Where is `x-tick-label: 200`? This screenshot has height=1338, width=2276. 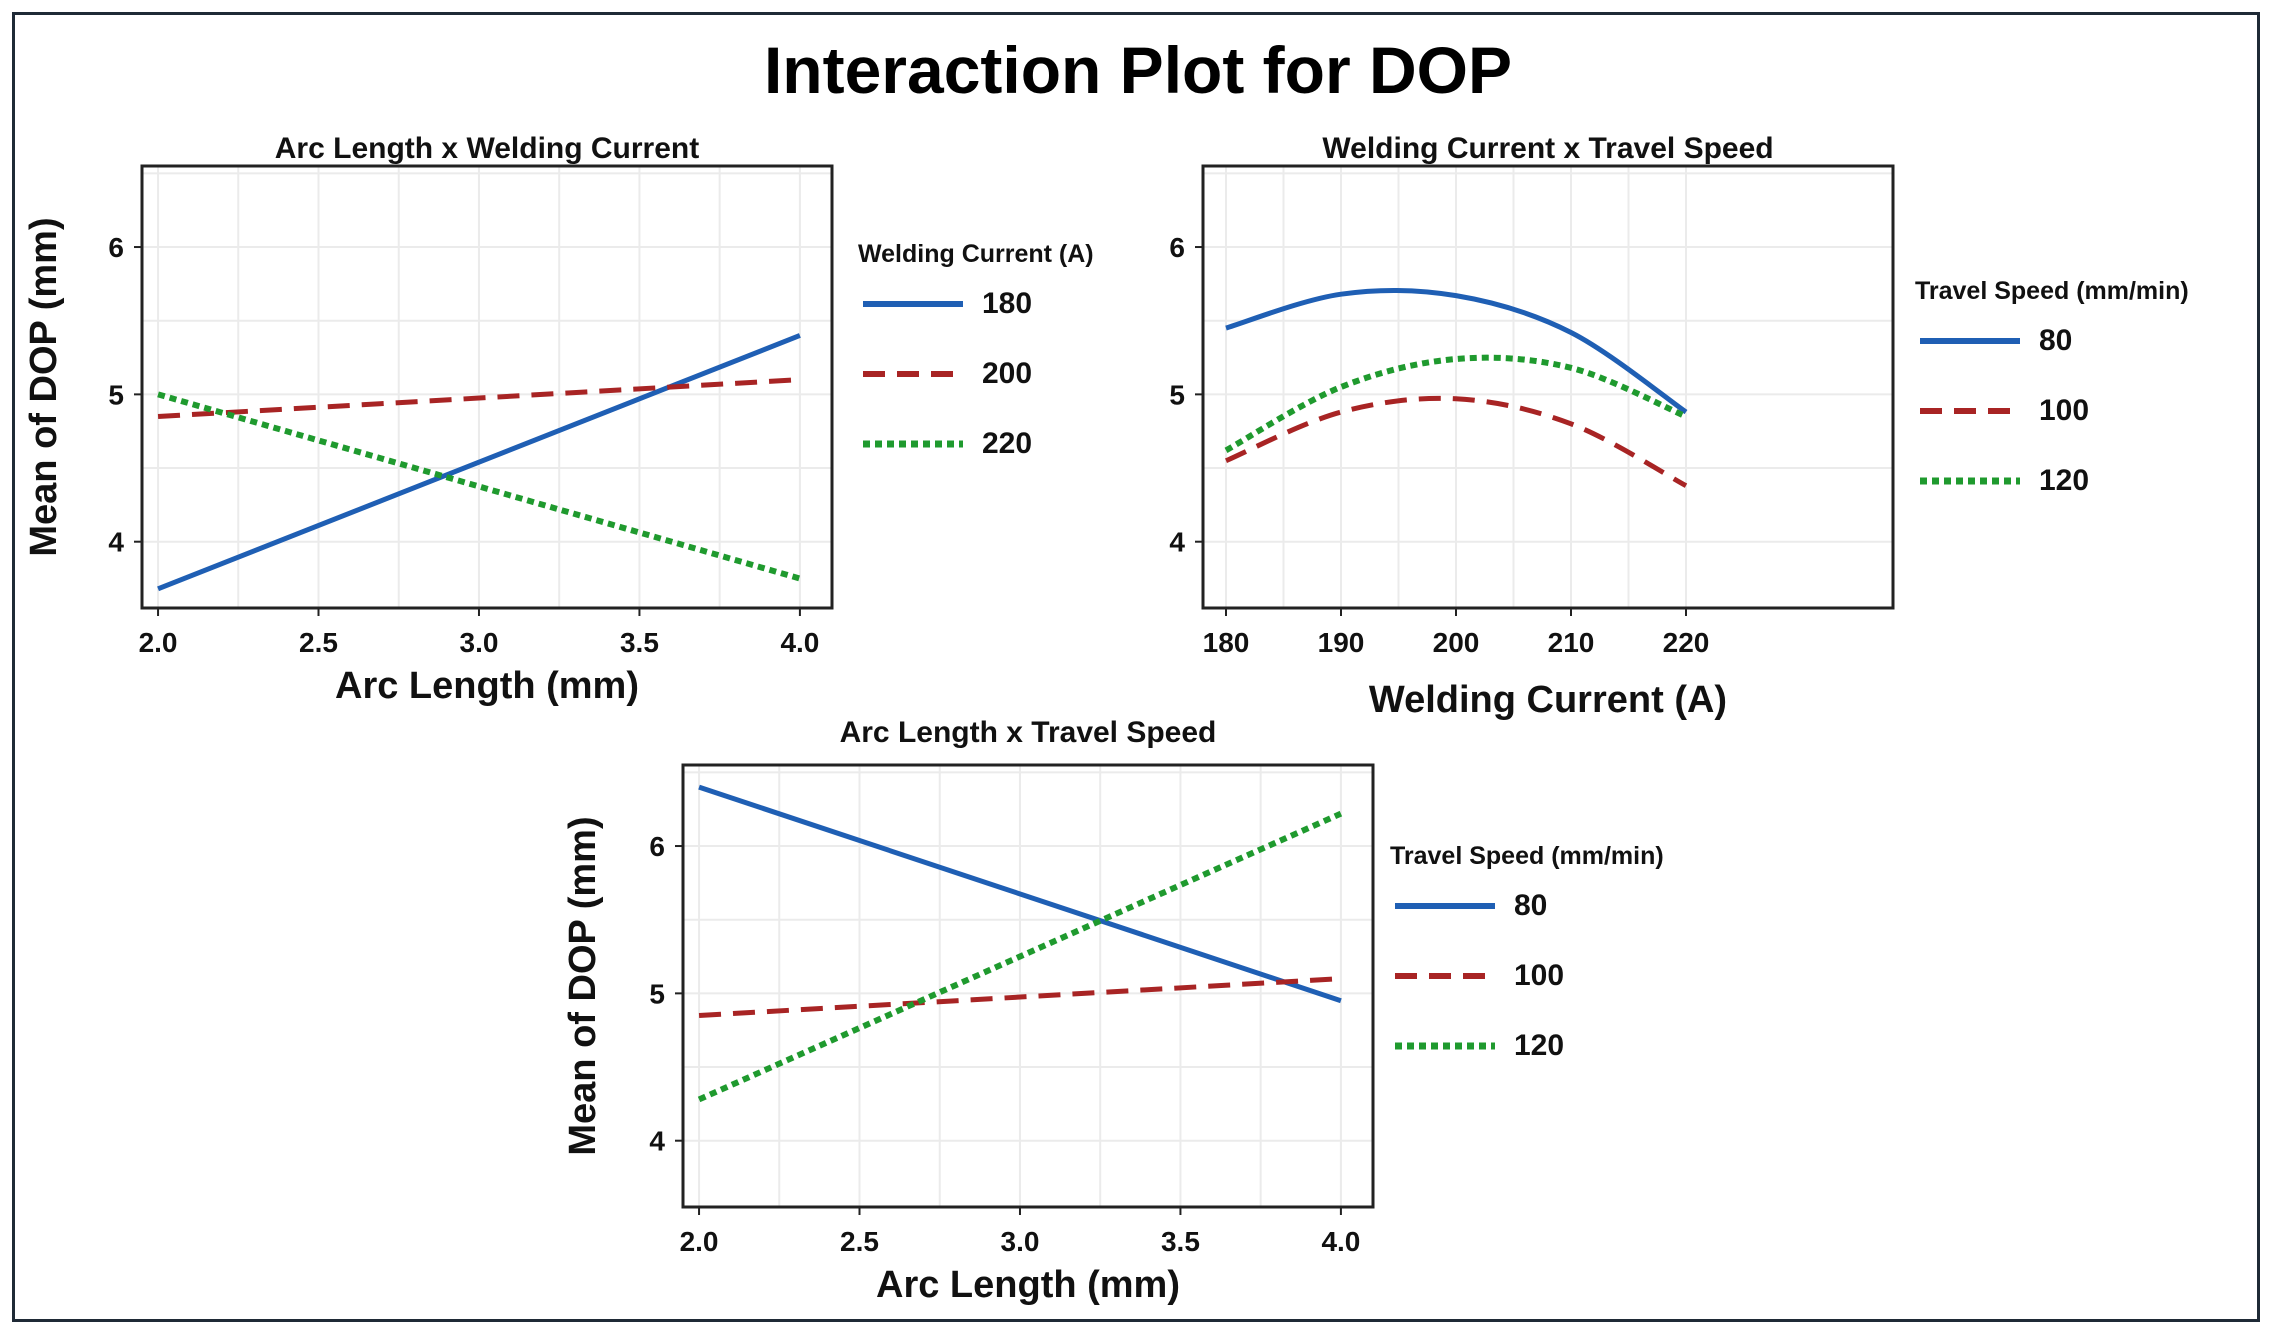 x-tick-label: 200 is located at coordinates (1456, 642).